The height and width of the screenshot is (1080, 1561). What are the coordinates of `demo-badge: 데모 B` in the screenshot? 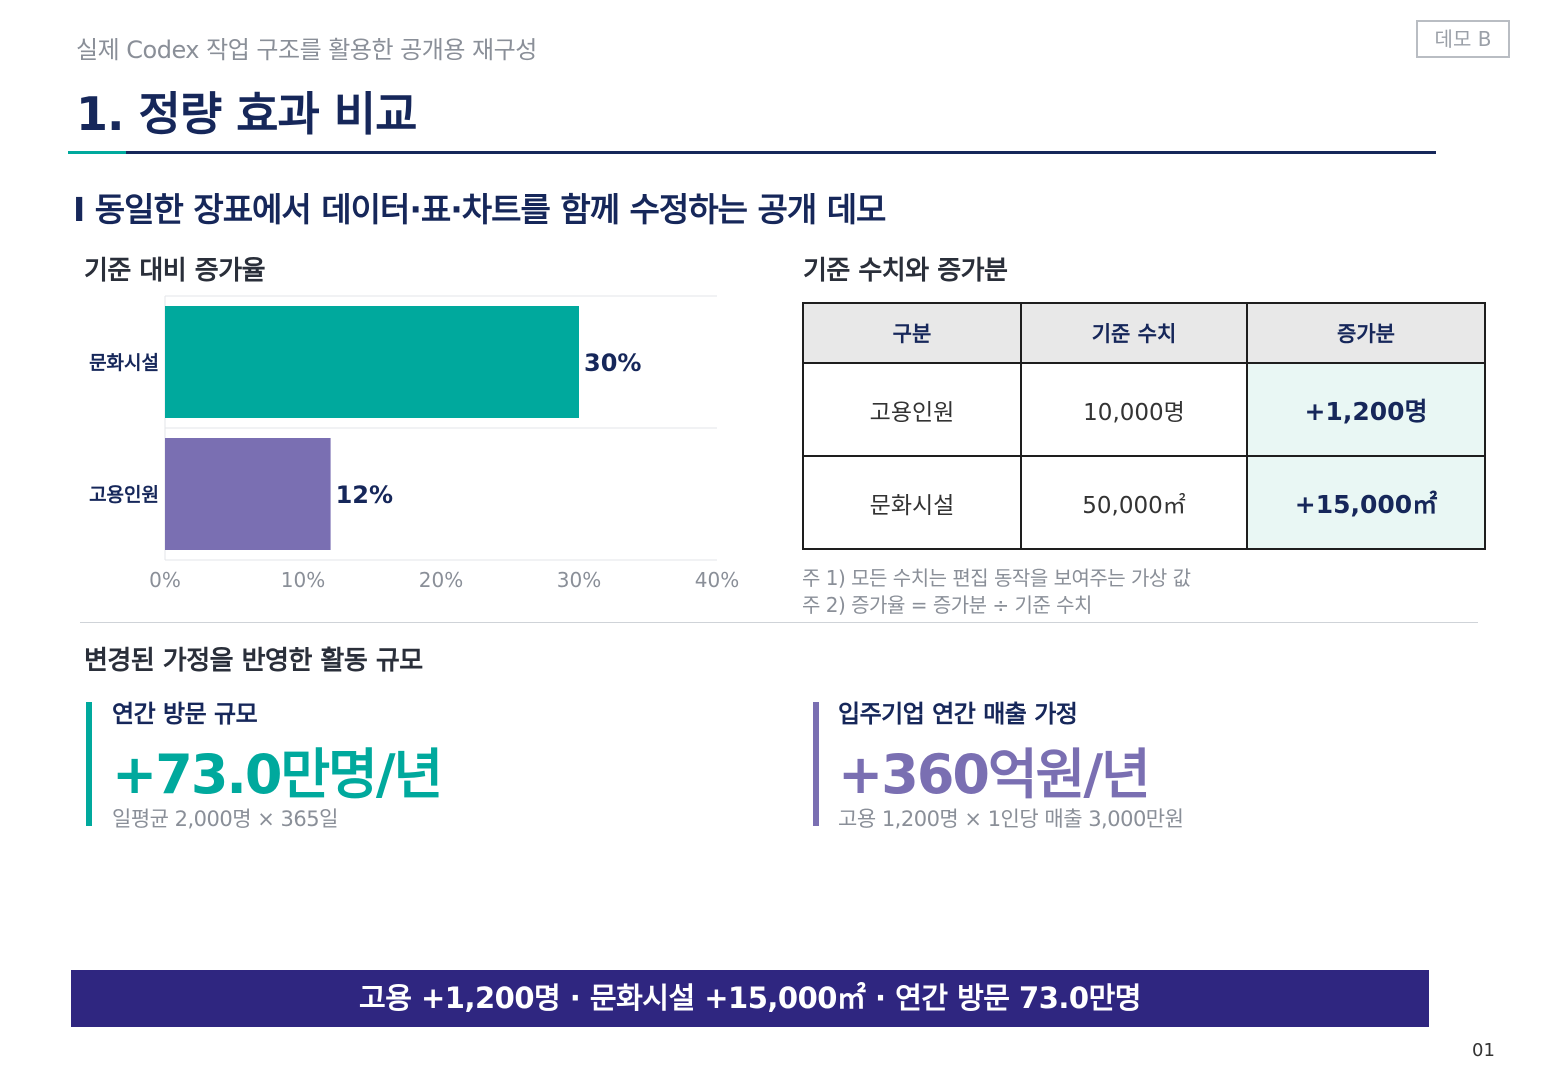 It's located at (1463, 39).